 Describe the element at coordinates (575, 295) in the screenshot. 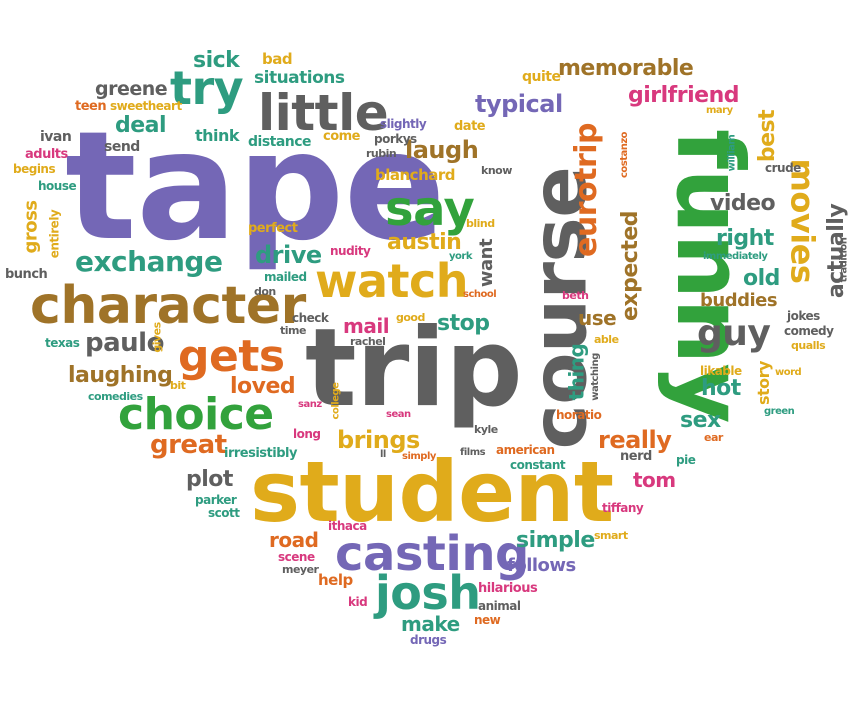

I see `word-beth: beth` at that location.